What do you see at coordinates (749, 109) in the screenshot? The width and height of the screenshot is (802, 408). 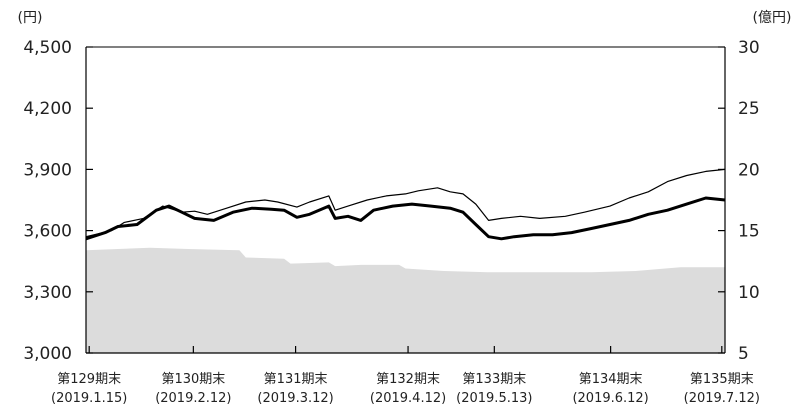 I see `right-tick-label: 25` at bounding box center [749, 109].